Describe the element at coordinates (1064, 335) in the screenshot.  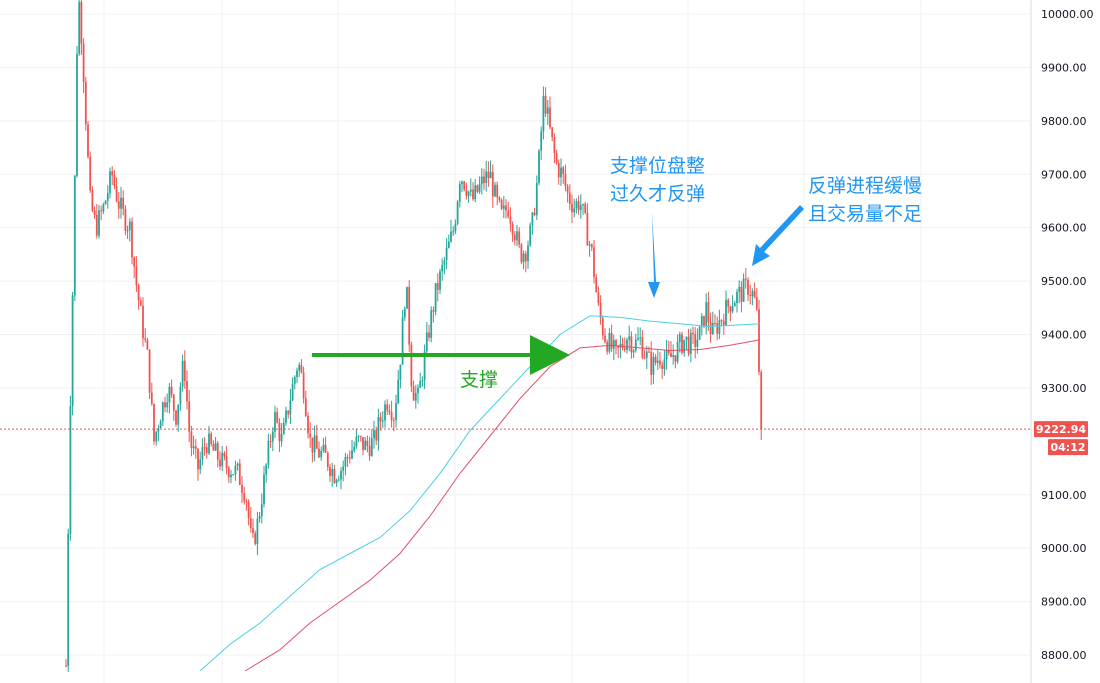
I see `y-tick-label: 9400.00` at that location.